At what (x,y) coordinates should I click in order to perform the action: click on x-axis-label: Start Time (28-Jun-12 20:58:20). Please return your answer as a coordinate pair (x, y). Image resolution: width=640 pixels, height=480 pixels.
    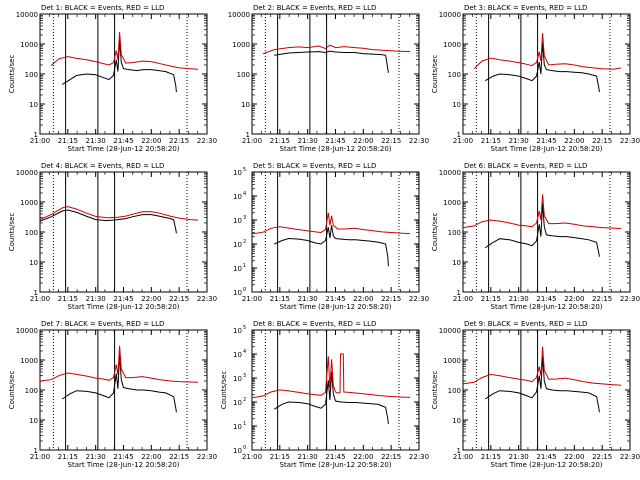
    Looking at the image, I should click on (336, 307).